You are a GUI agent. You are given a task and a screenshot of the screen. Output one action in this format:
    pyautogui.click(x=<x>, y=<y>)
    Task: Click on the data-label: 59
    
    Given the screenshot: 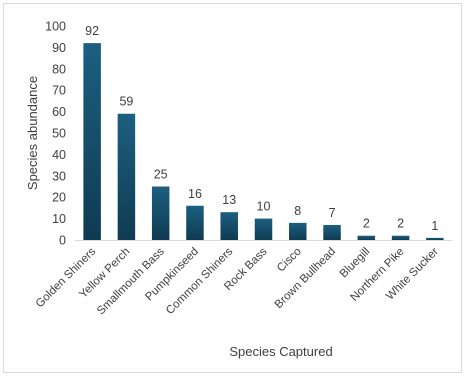 What is the action you would take?
    pyautogui.click(x=126, y=102)
    